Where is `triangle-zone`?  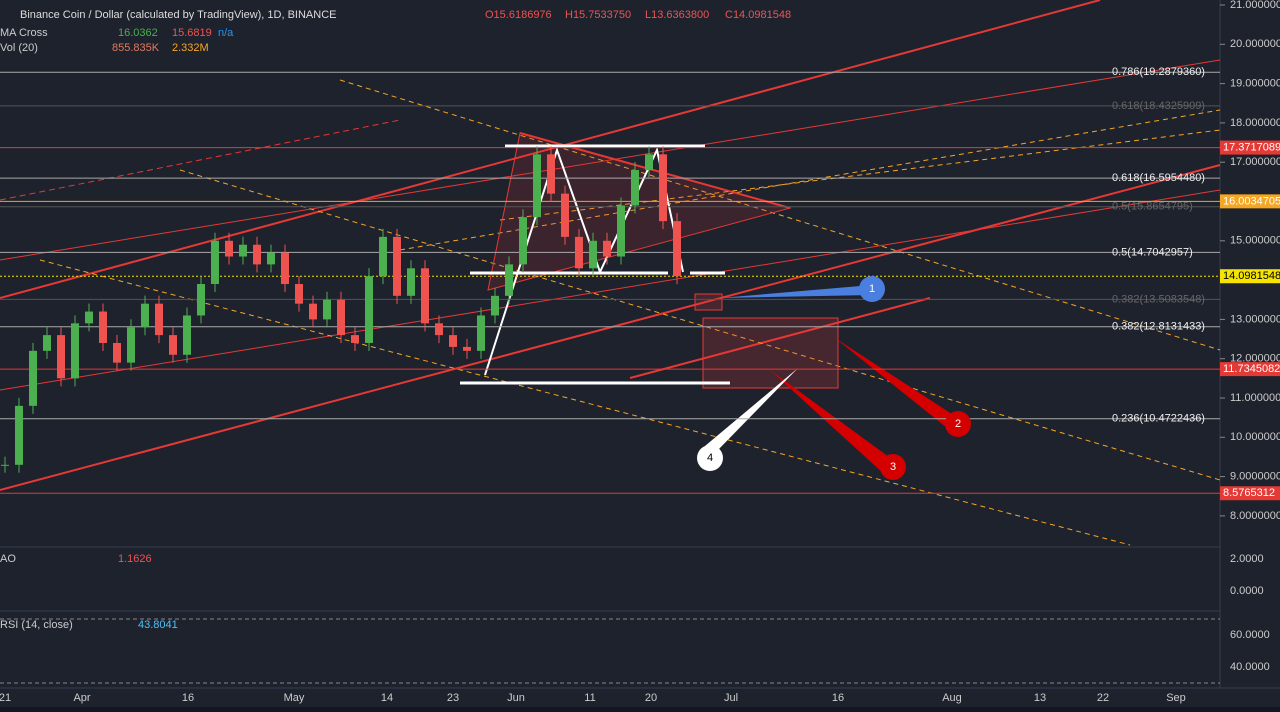
triangle-zone is located at coordinates (639, 211).